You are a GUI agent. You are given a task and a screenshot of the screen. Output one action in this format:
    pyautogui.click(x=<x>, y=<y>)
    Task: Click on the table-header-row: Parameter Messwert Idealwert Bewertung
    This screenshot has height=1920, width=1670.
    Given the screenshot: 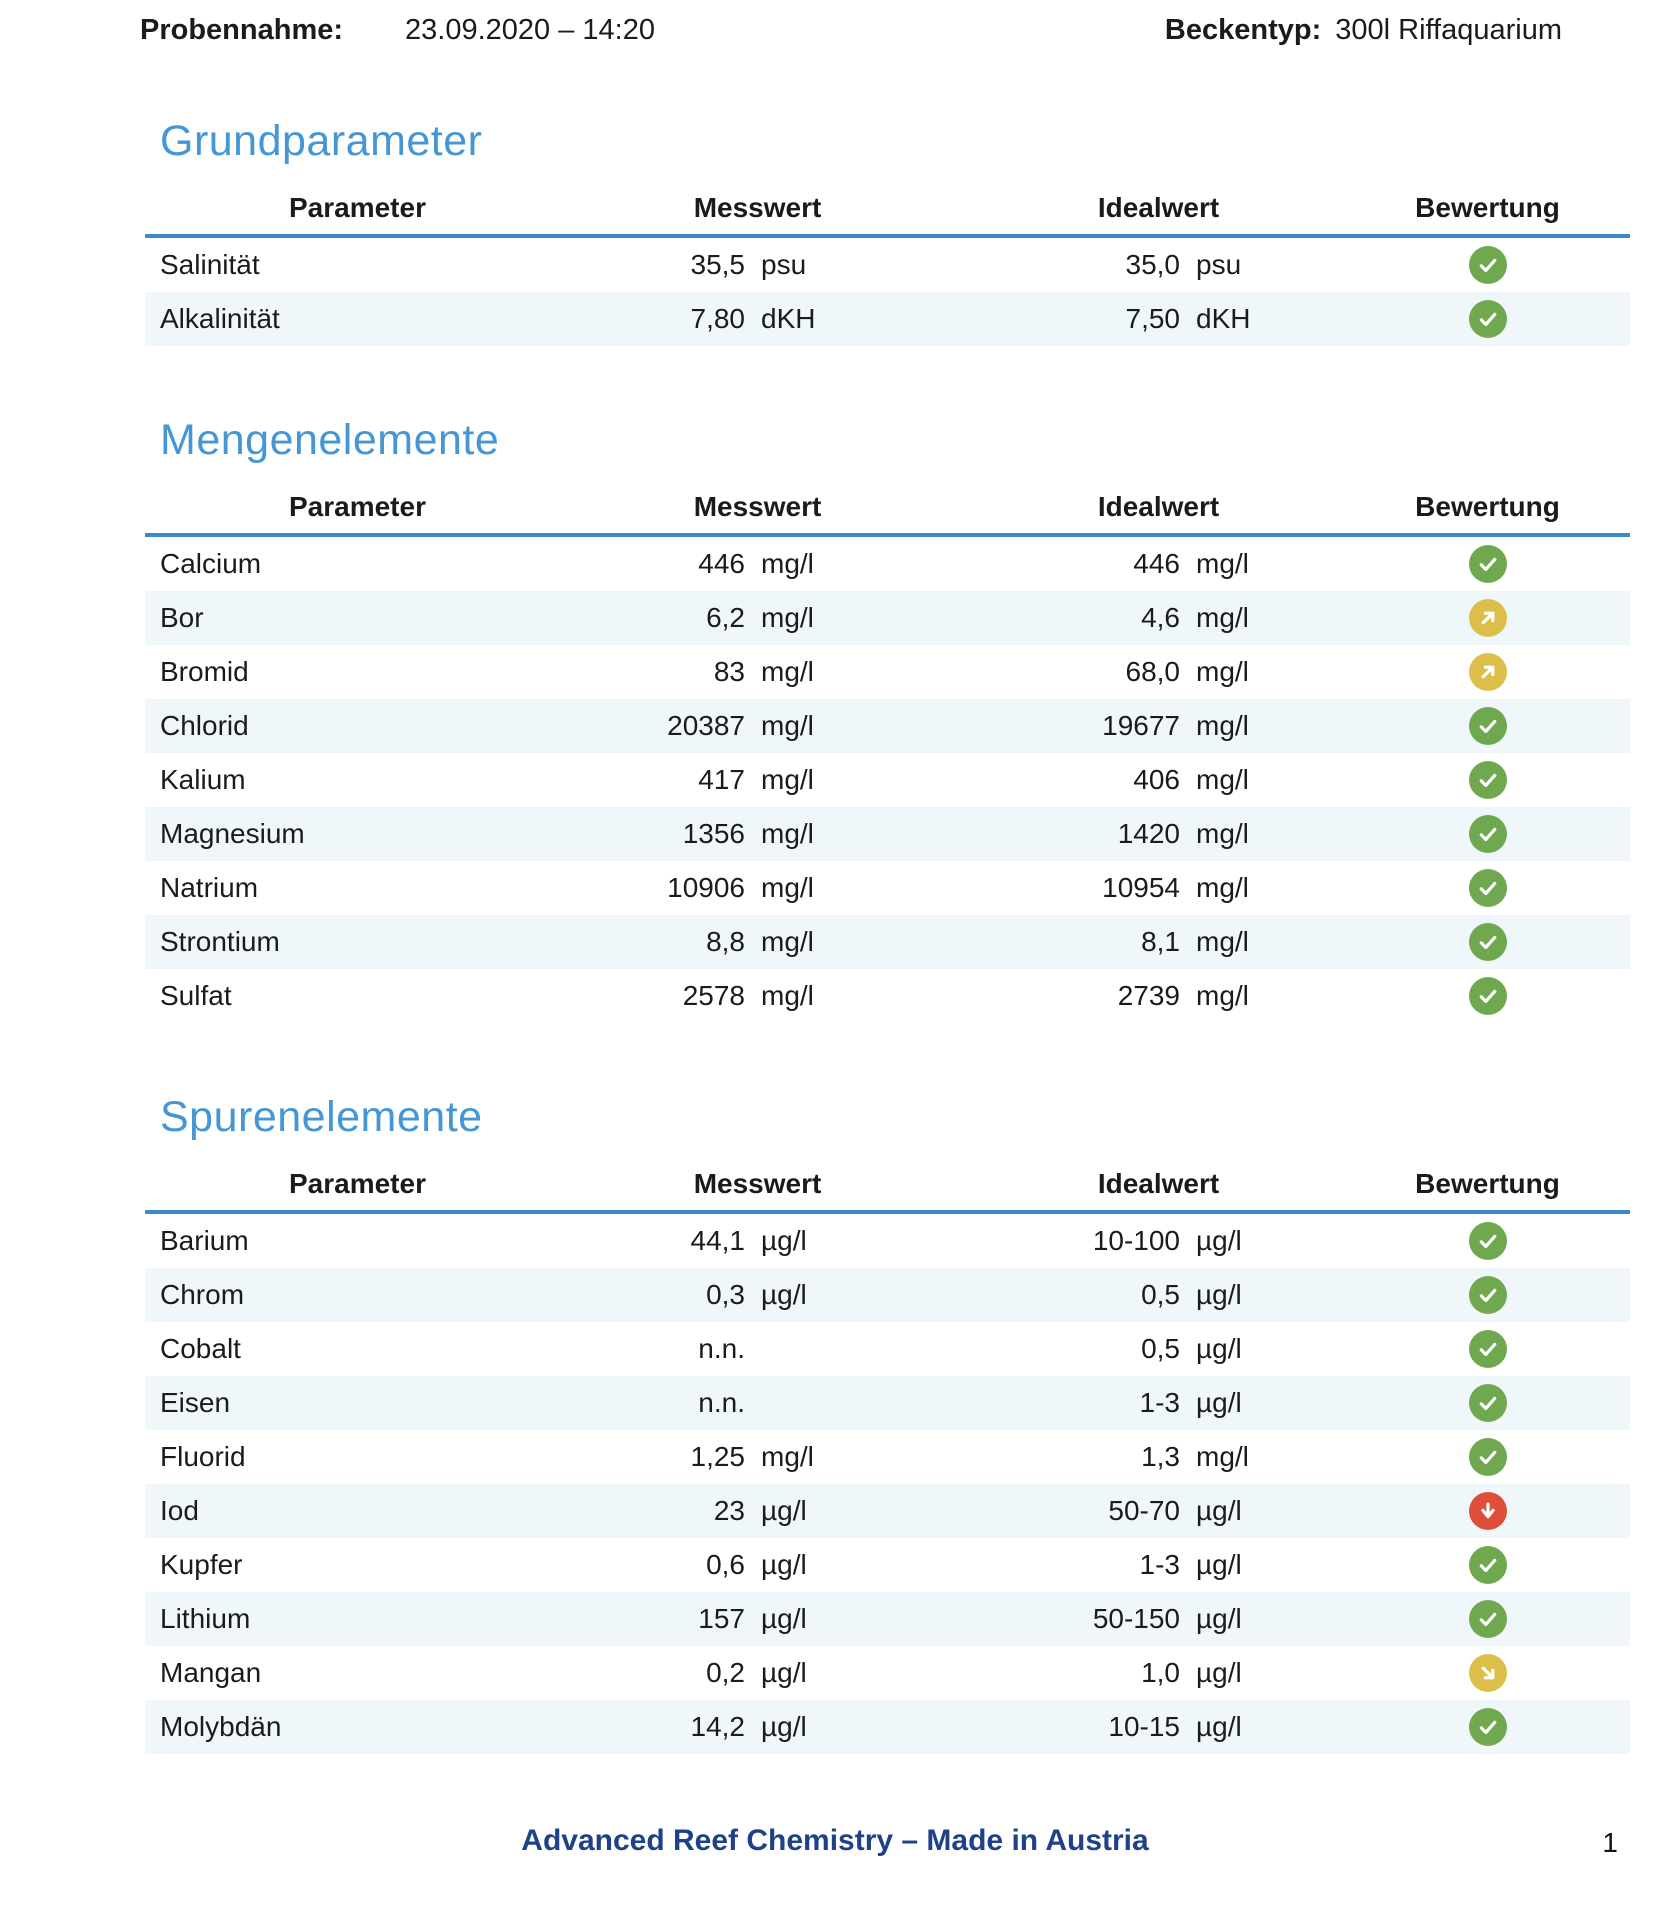 What is the action you would take?
    pyautogui.click(x=888, y=215)
    